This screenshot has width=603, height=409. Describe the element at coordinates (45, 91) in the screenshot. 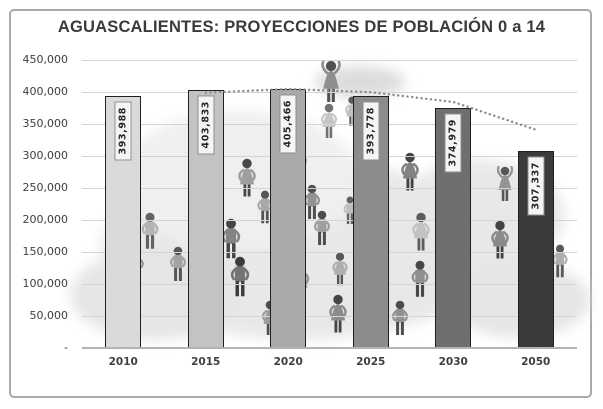

I see `y-tick-label: 400,000` at that location.